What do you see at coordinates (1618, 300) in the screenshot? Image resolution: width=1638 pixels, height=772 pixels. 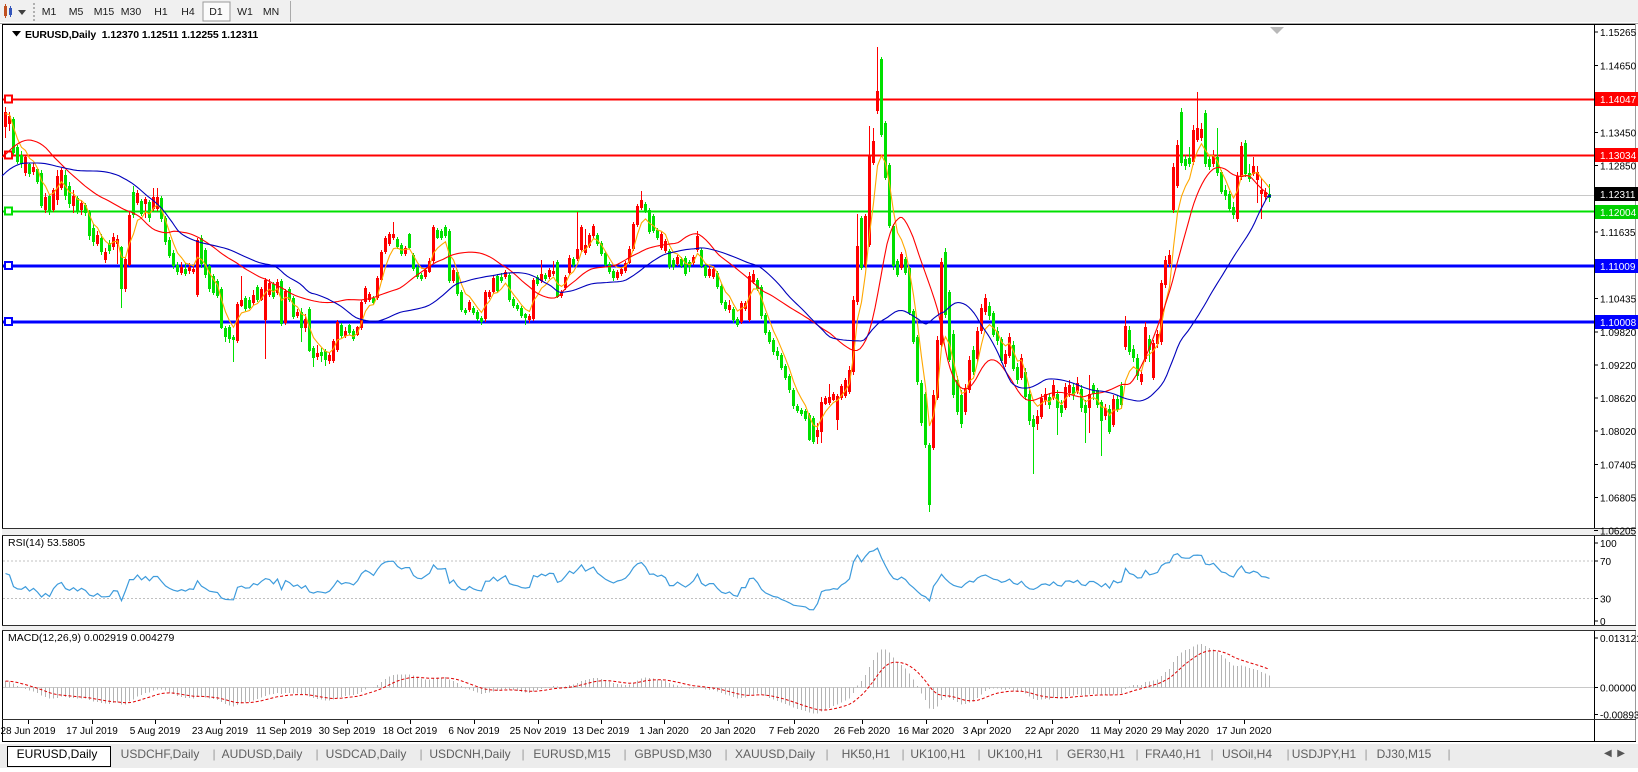 I see `svg-text: 1.10435` at bounding box center [1618, 300].